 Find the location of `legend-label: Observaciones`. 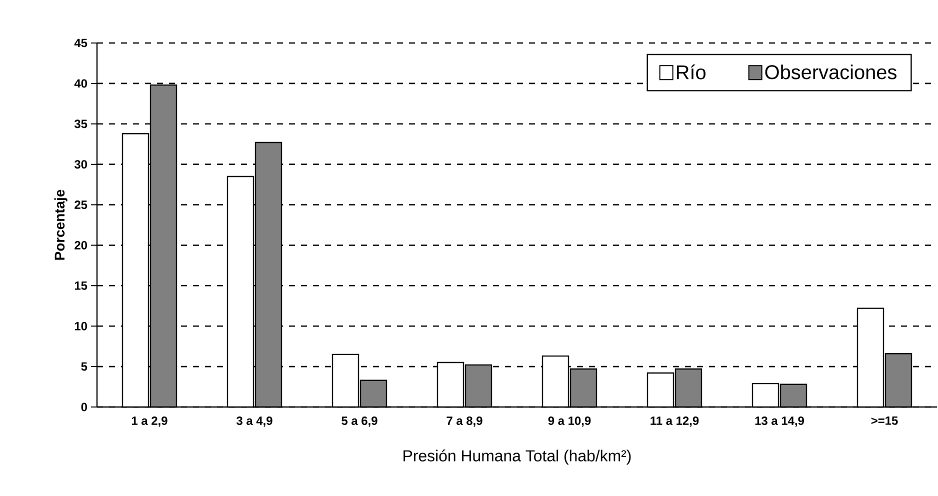

legend-label: Observaciones is located at coordinates (830, 72).